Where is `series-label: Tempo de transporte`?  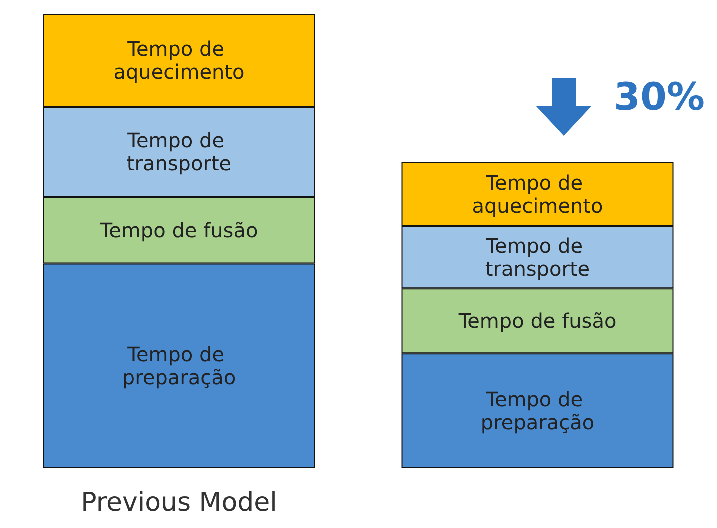 series-label: Tempo de transporte is located at coordinates (537, 258).